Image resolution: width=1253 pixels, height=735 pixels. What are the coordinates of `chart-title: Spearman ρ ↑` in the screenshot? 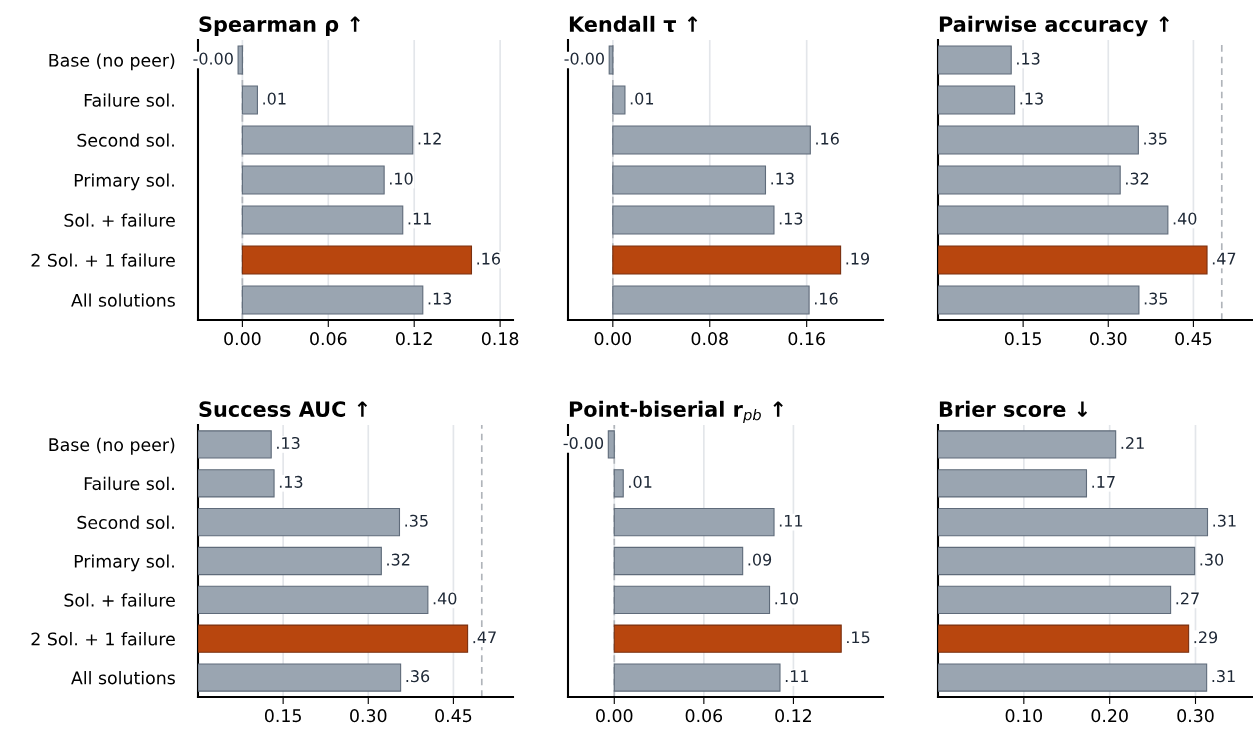 It's located at (279, 26).